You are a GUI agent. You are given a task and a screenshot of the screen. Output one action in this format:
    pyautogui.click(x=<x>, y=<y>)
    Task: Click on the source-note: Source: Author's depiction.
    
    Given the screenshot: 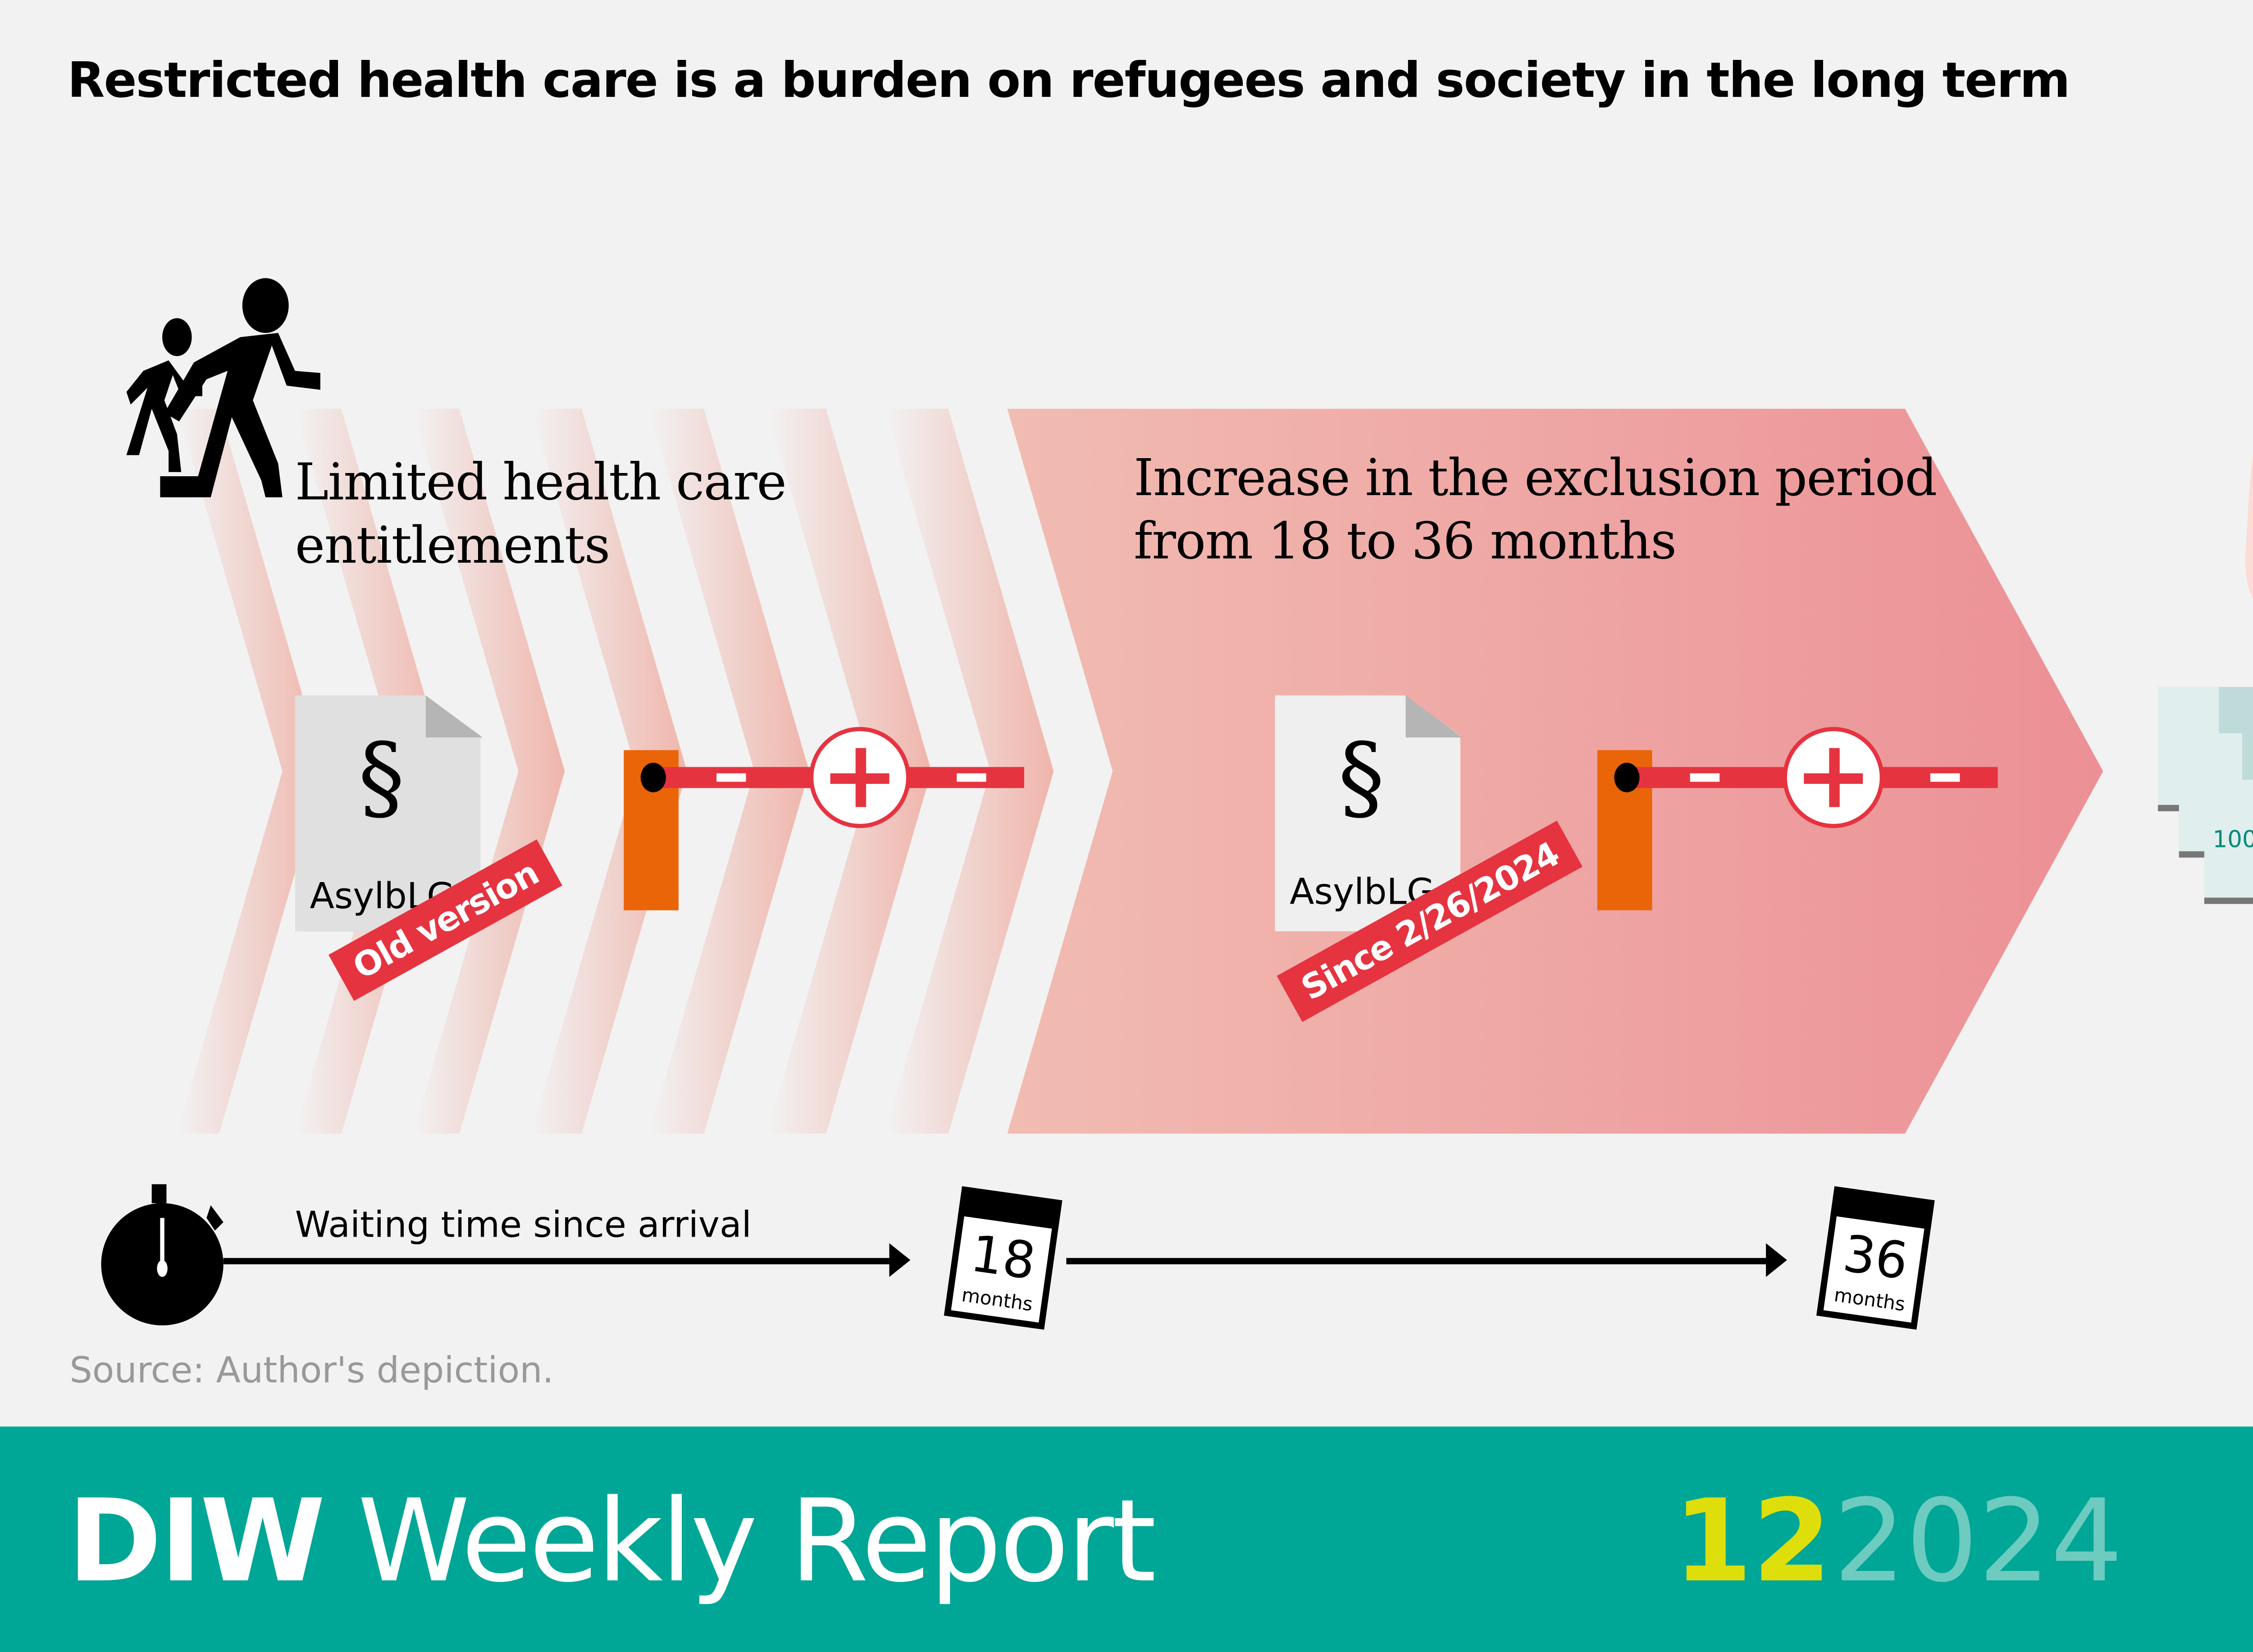 What is the action you would take?
    pyautogui.click(x=311, y=1372)
    